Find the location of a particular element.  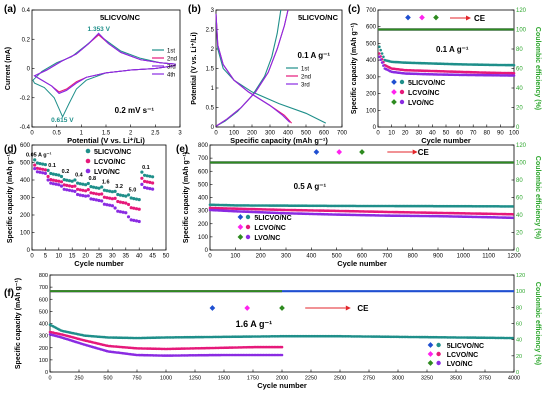

legend-label: LVO/NC is located at coordinates (421, 103).